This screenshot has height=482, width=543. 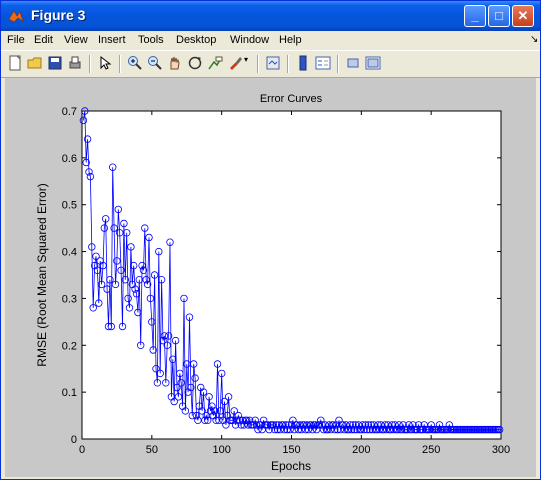 What do you see at coordinates (270, 16) in the screenshot?
I see `title-bar: Figure 3 _ □ ✕` at bounding box center [270, 16].